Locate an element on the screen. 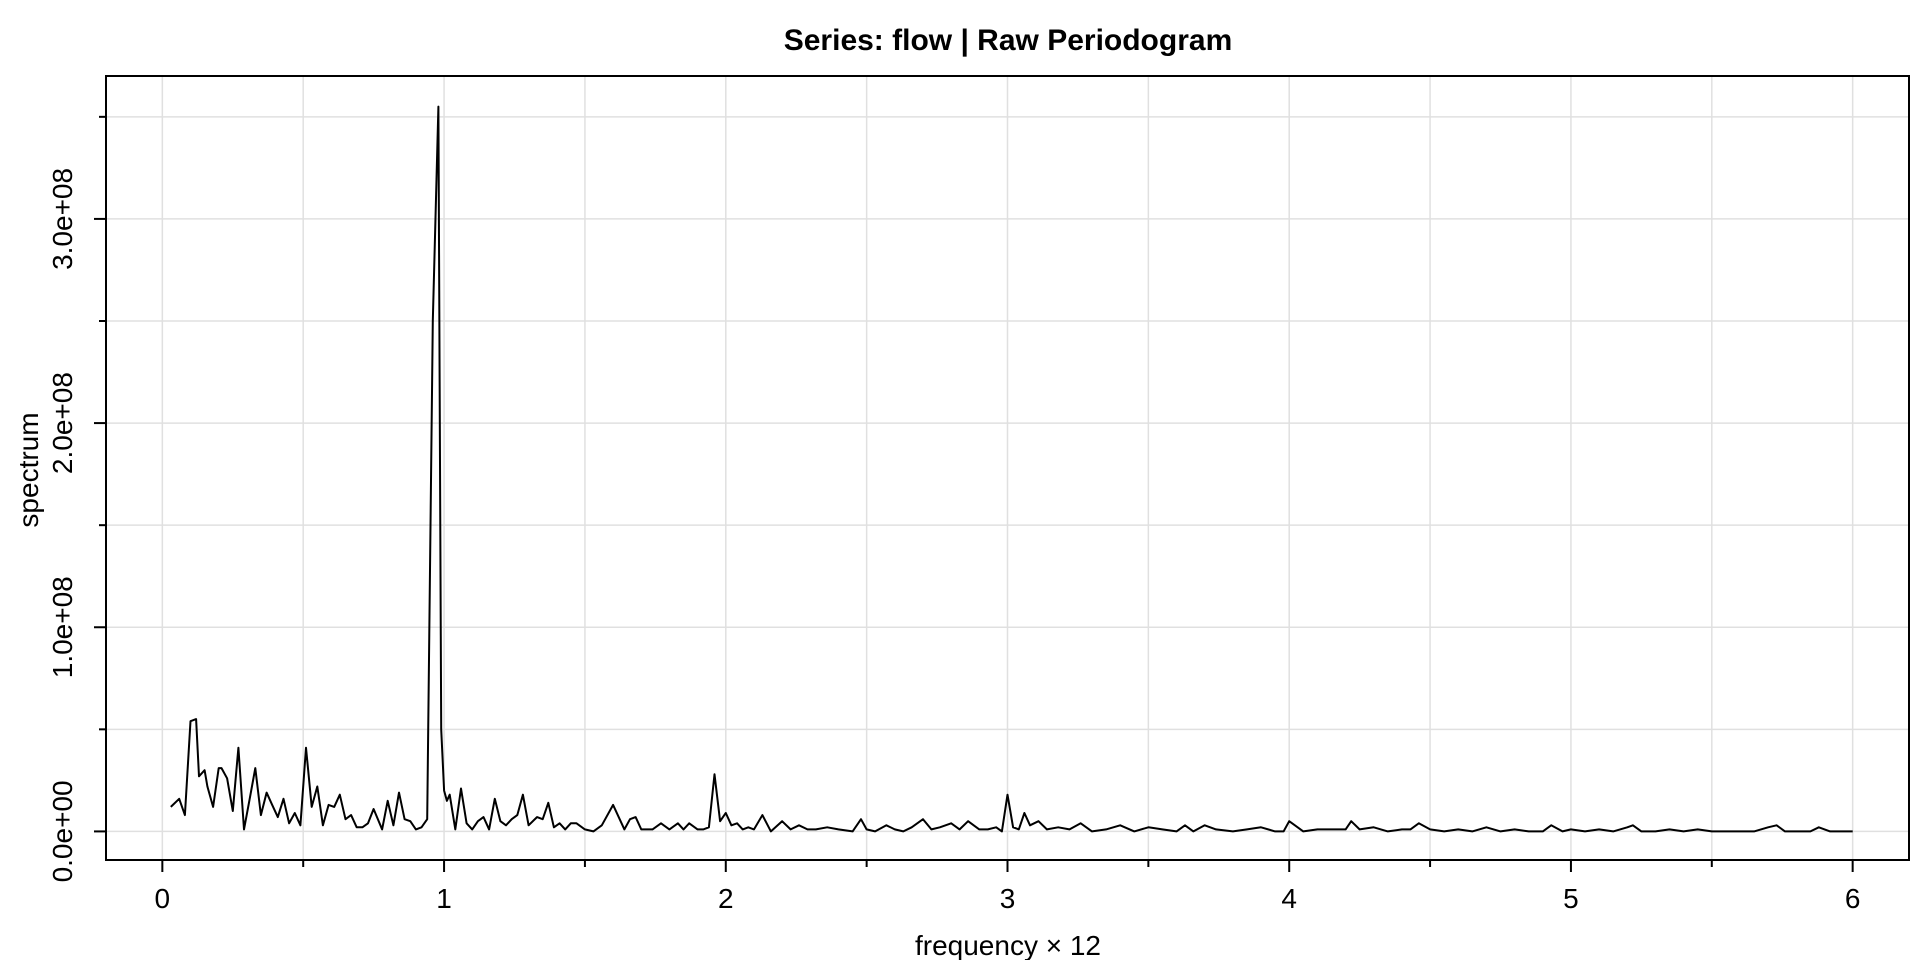 The height and width of the screenshot is (960, 1920). x-tick-label: 2 is located at coordinates (726, 898).